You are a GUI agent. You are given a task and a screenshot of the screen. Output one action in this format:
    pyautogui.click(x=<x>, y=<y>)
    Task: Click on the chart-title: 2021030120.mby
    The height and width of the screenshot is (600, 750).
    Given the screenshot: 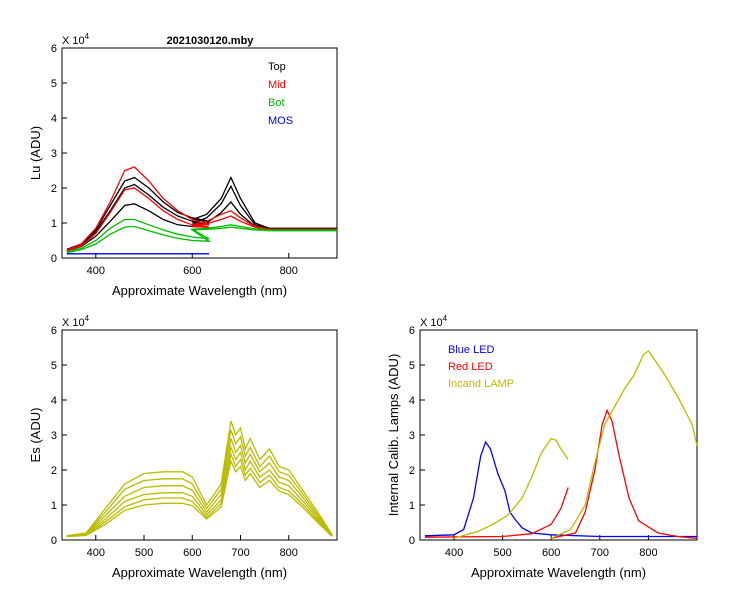 What is the action you would take?
    pyautogui.click(x=211, y=41)
    